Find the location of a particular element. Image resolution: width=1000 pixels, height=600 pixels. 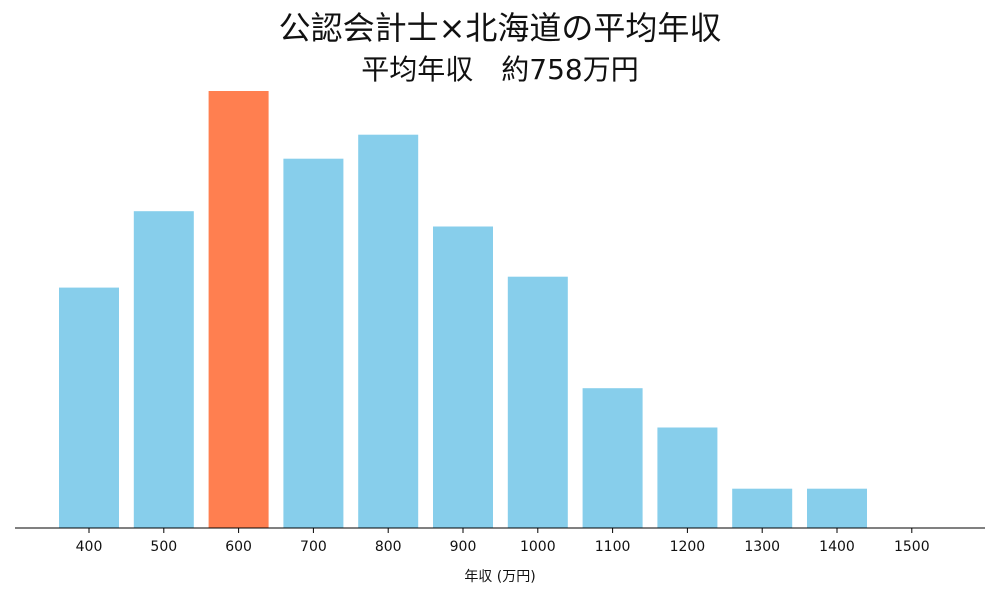

x-tick-label-1200: 1200 is located at coordinates (688, 547).